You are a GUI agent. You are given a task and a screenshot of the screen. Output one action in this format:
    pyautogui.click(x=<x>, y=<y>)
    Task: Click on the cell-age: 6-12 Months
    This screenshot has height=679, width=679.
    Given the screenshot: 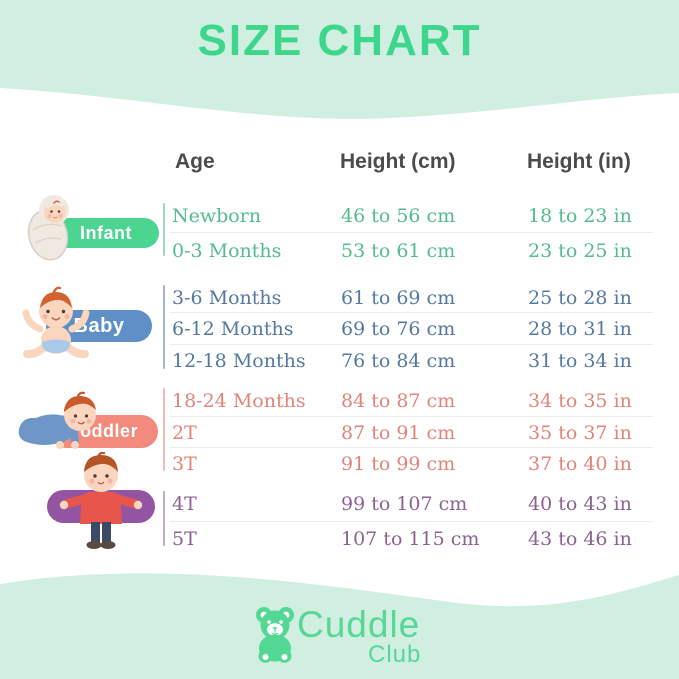 What is the action you would take?
    pyautogui.click(x=233, y=329)
    